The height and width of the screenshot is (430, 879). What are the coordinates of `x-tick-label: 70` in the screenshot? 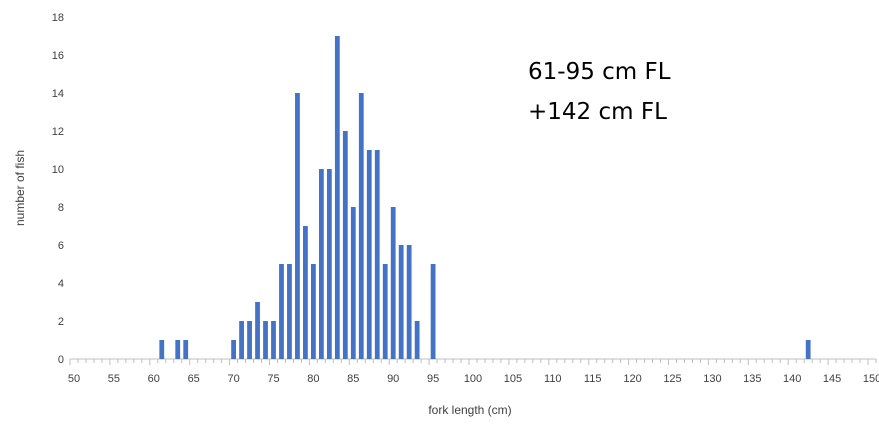 It's located at (233, 379).